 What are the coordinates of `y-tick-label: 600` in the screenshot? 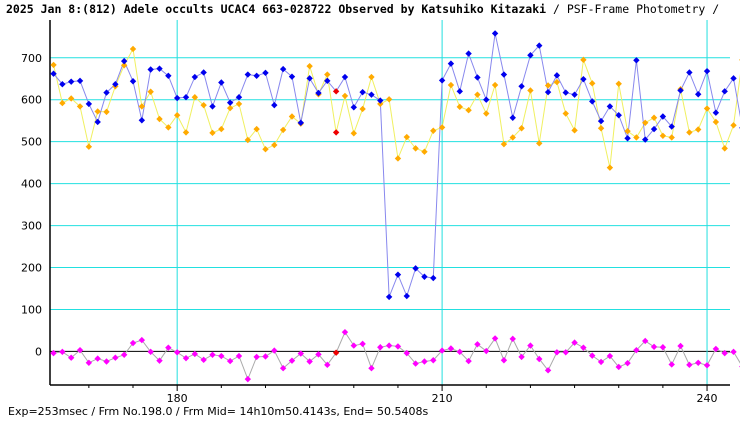 It's located at (31, 100).